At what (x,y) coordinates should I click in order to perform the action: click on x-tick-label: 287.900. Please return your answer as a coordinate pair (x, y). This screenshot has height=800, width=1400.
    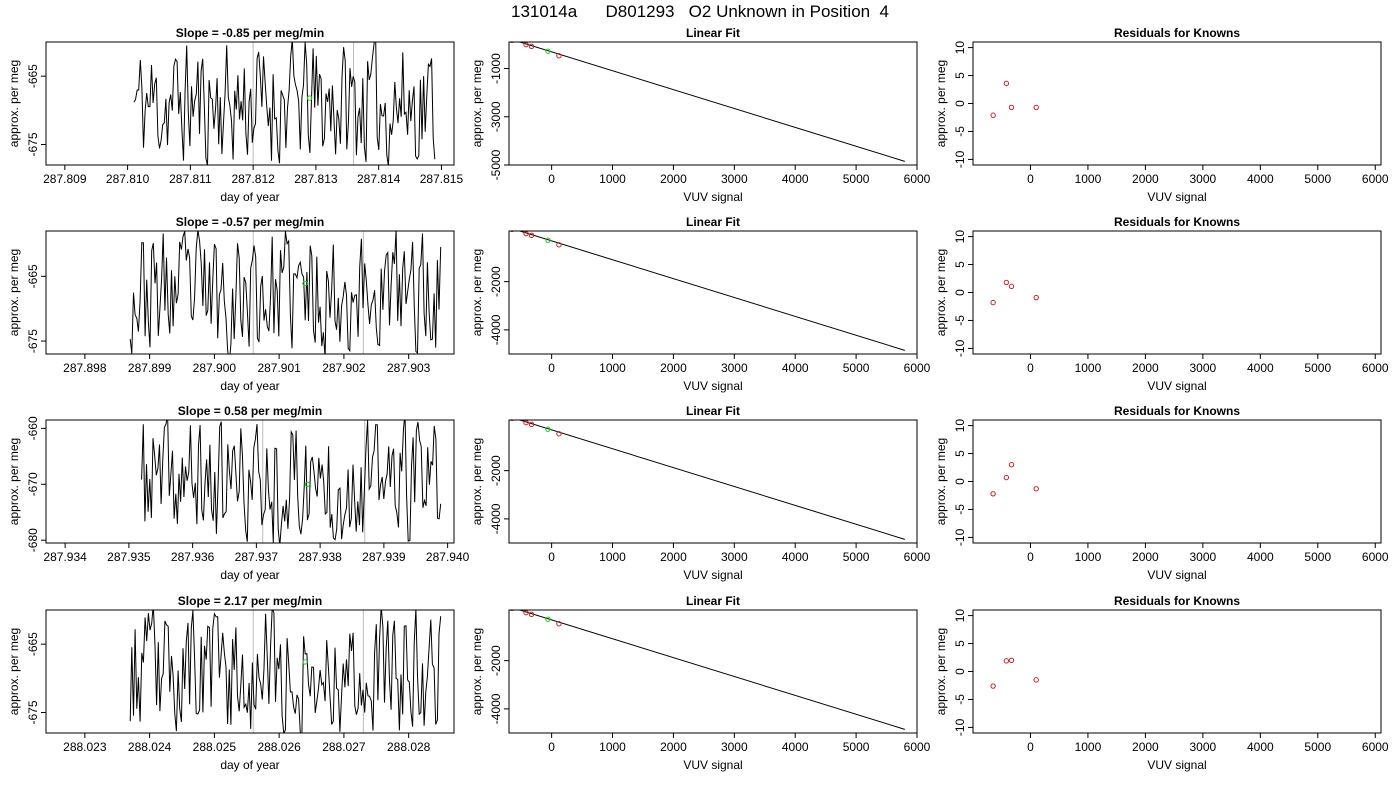
    Looking at the image, I should click on (215, 368).